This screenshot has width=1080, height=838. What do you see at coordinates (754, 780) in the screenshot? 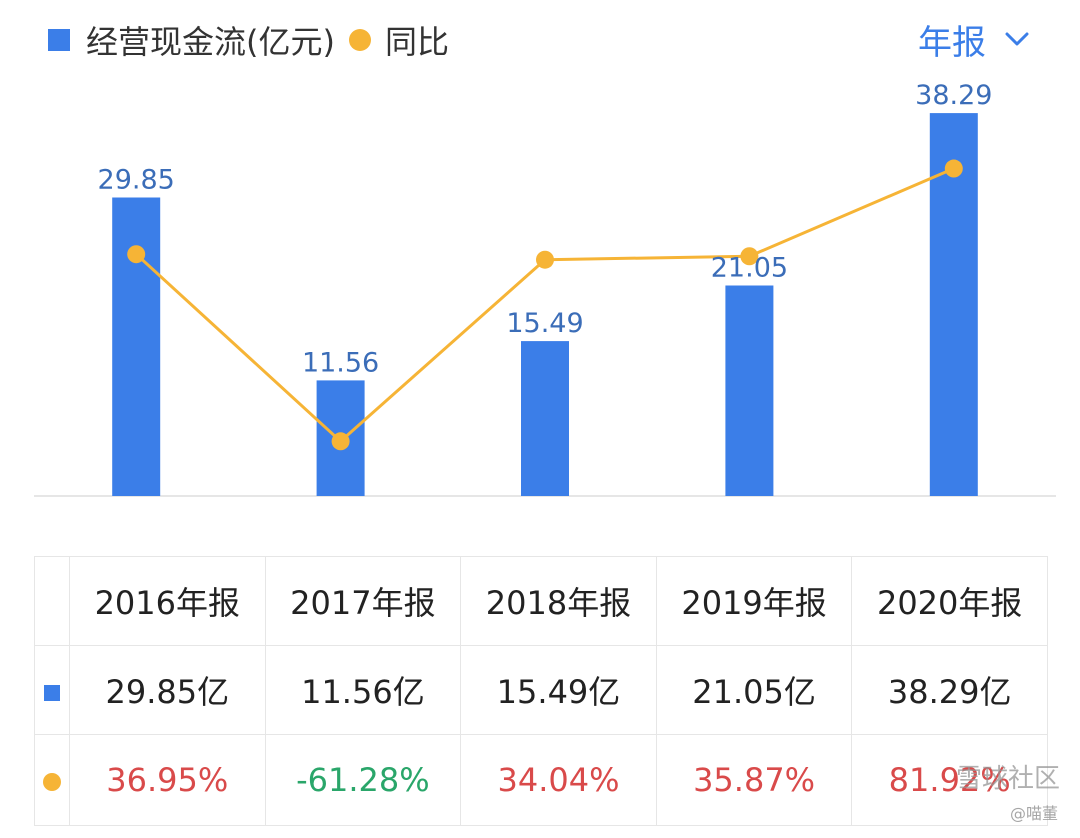
I see `table-growth-cell: 35.87%` at bounding box center [754, 780].